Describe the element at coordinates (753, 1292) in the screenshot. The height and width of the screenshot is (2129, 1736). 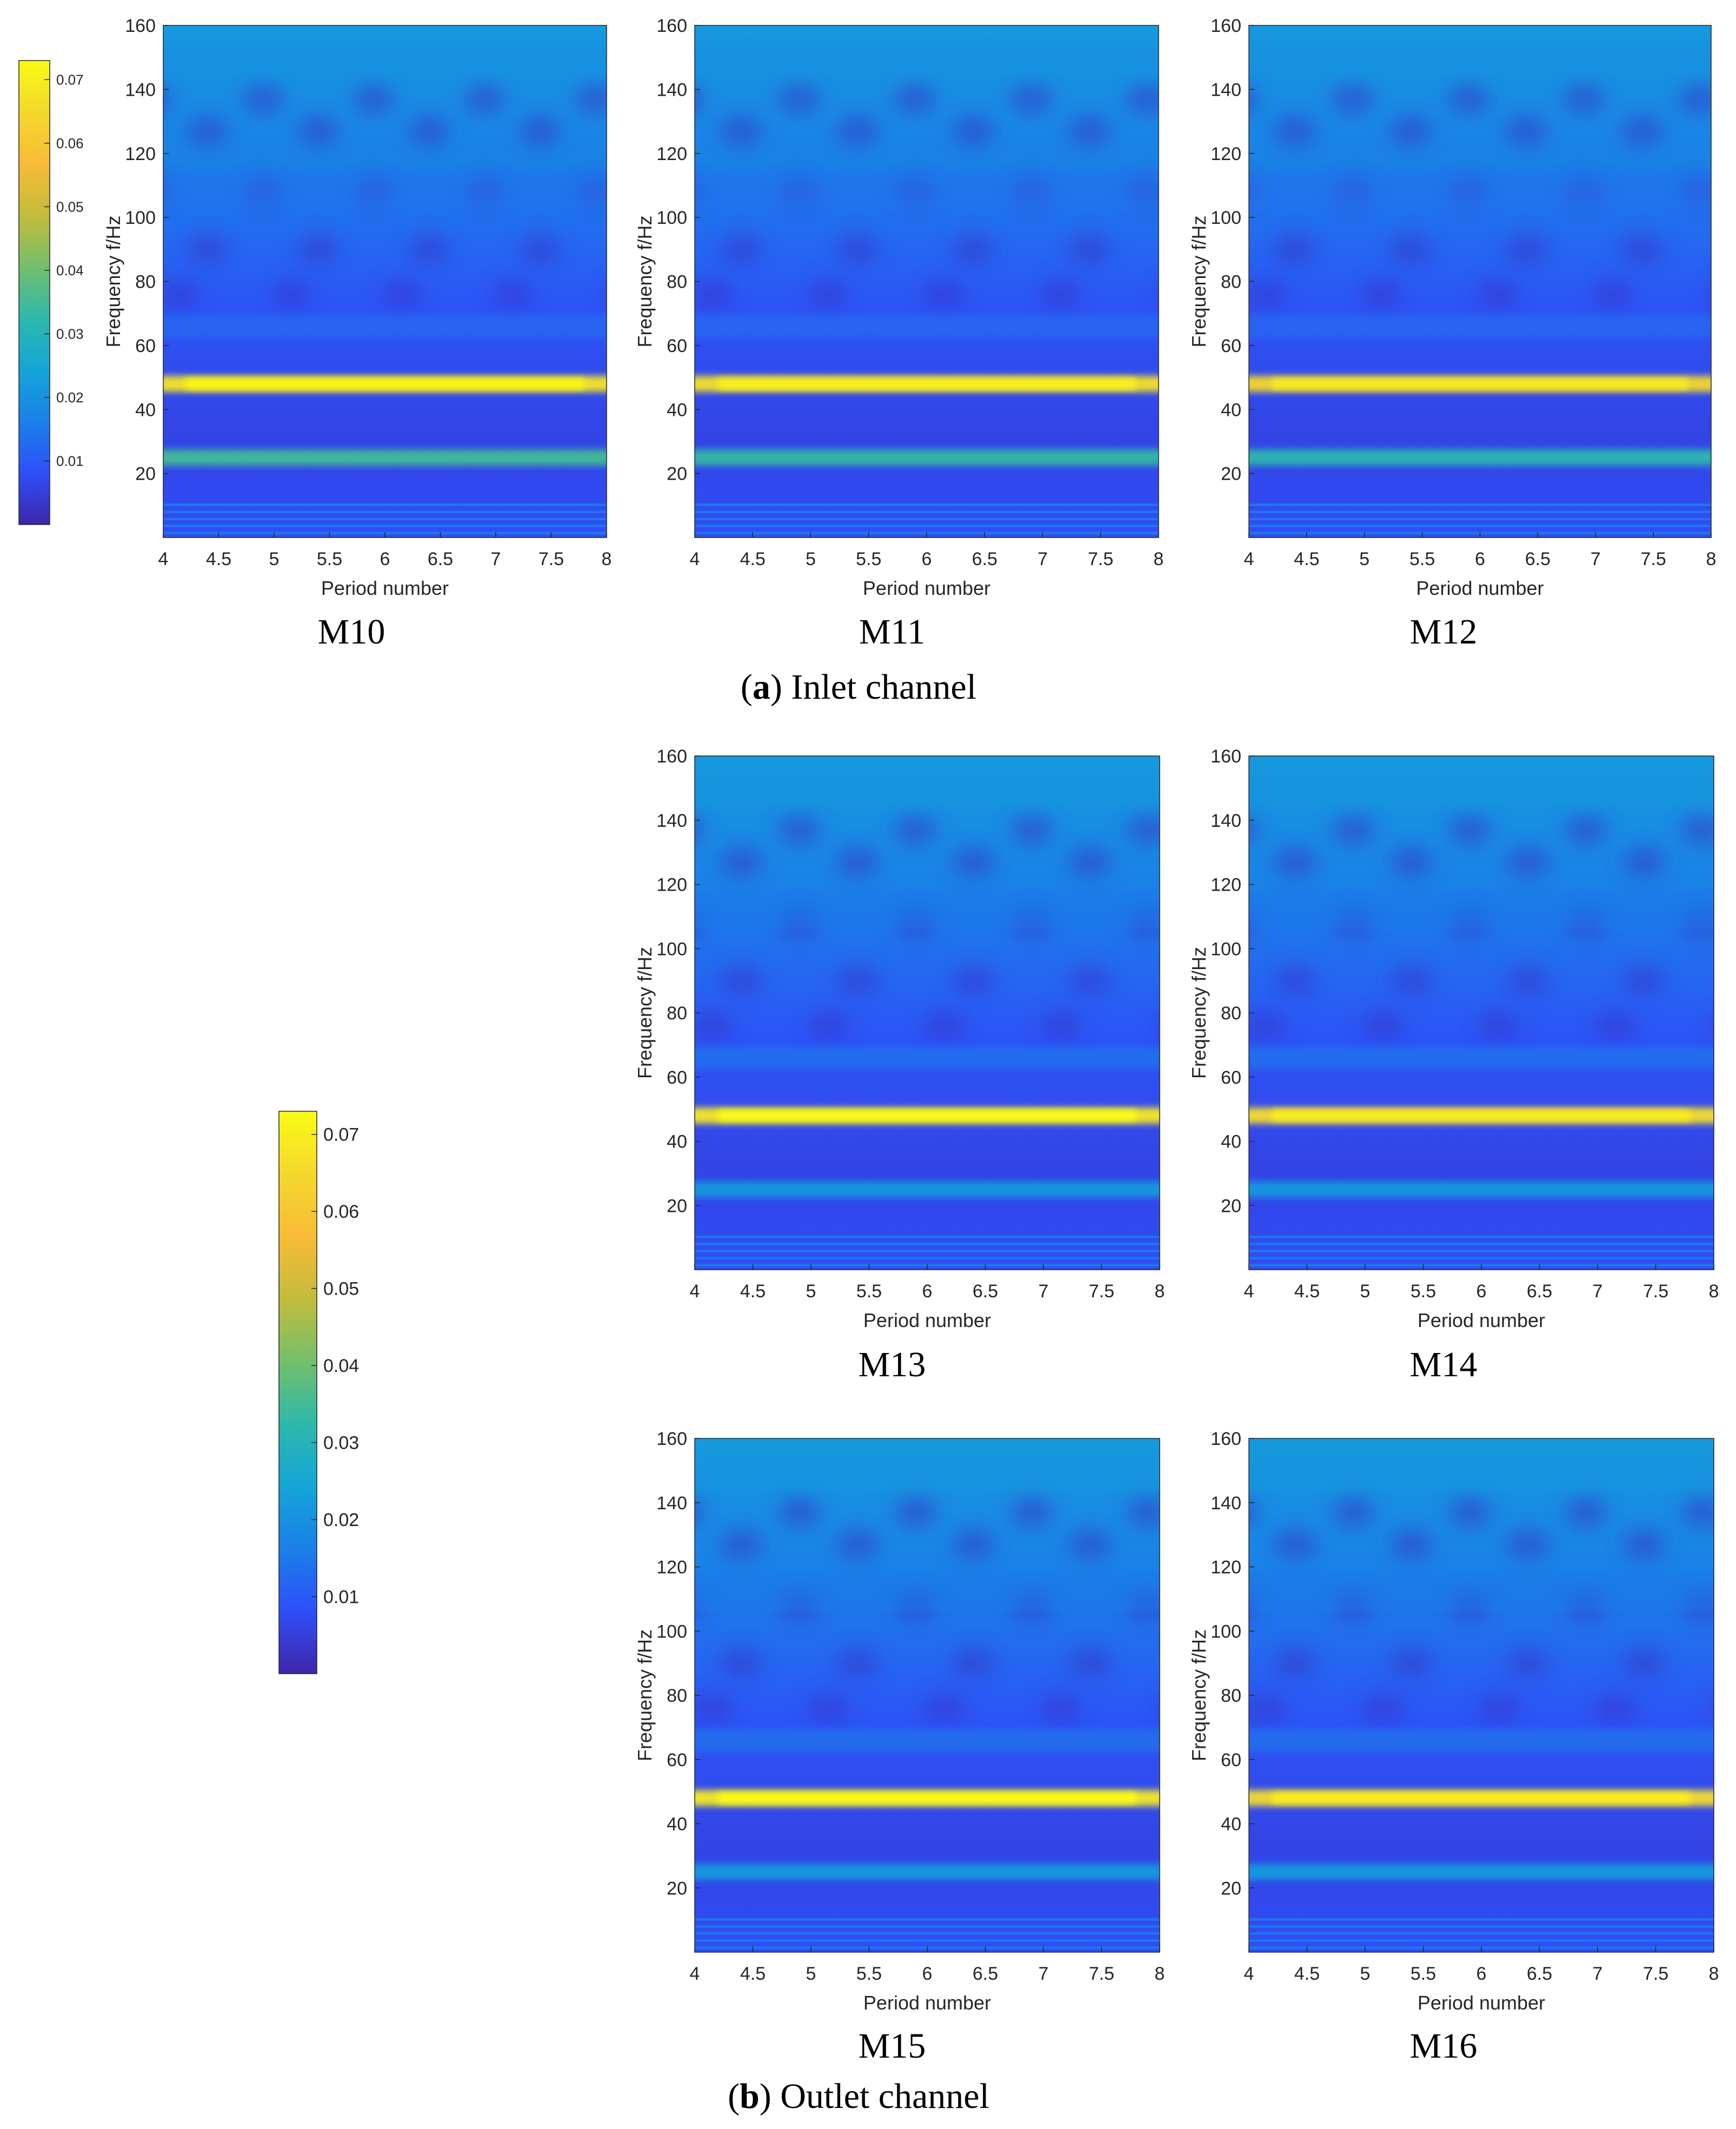
I see `x-tick-label: 4.5` at that location.